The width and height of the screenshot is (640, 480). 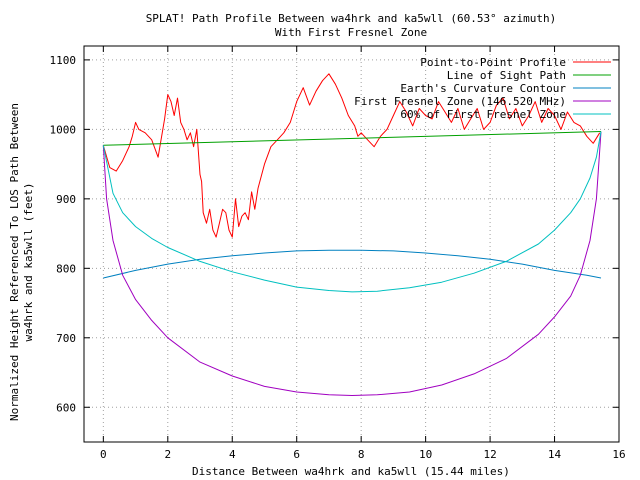 I want to click on y-tick-label: 600, so click(x=66, y=407).